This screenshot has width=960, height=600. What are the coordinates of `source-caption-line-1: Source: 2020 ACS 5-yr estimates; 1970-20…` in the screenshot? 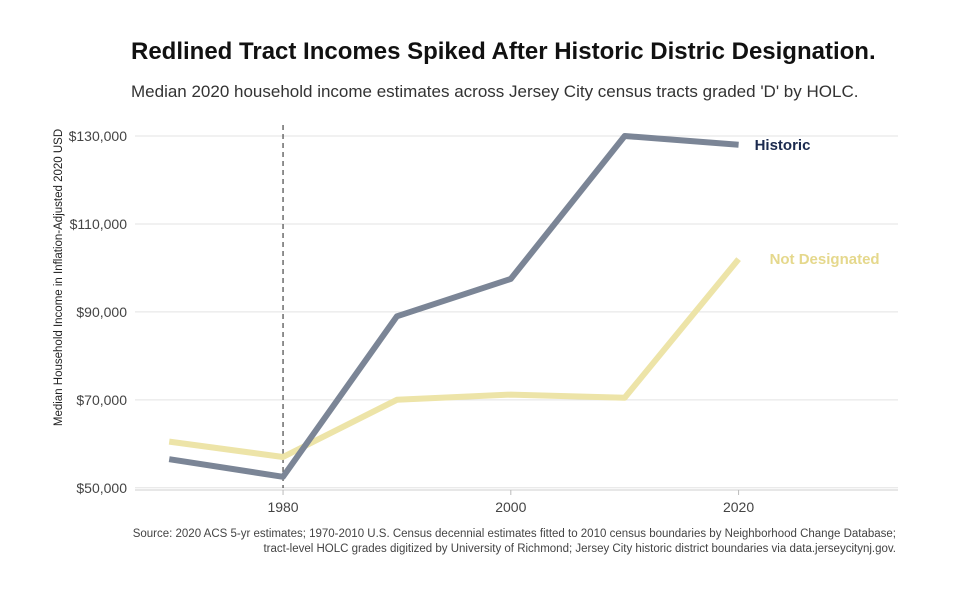 It's located at (514, 534).